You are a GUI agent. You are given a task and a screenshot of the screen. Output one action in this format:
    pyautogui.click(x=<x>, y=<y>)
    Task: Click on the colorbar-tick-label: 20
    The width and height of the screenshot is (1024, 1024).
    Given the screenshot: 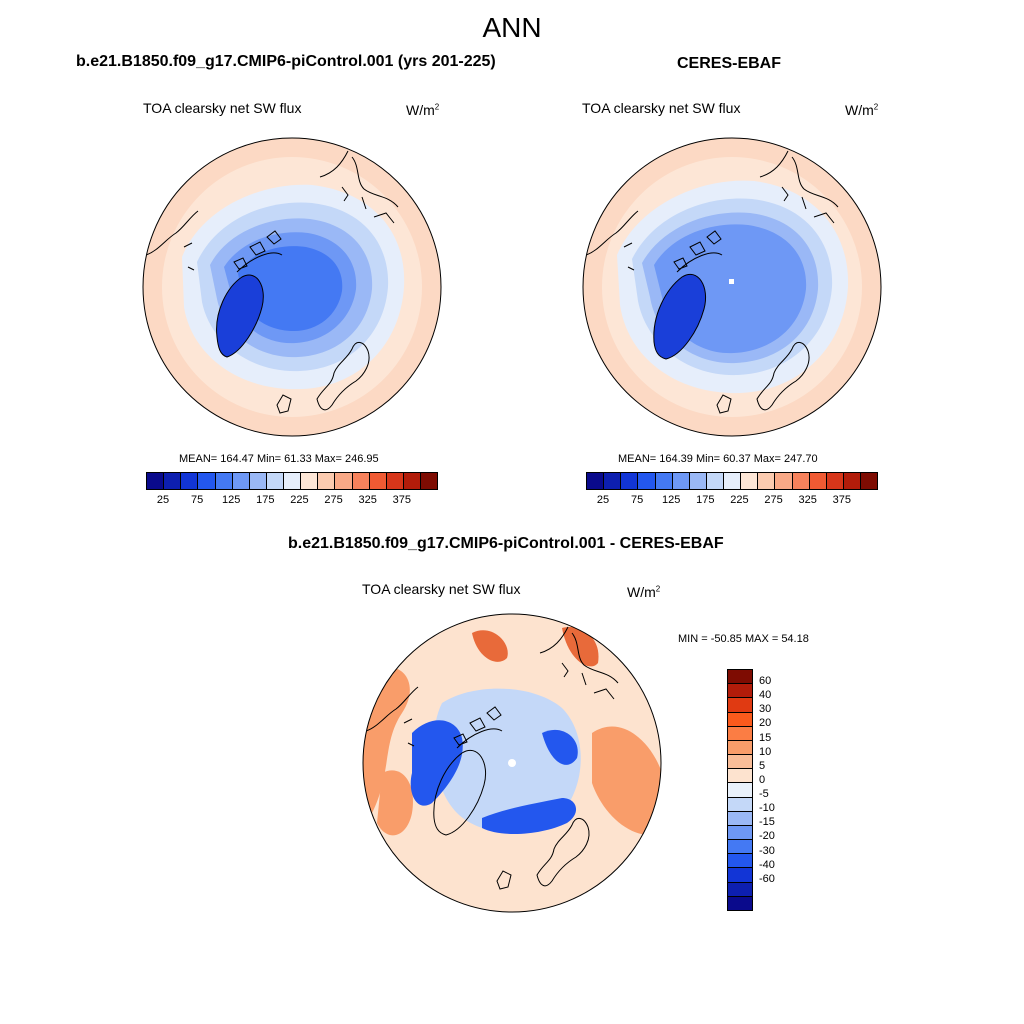 What is the action you would take?
    pyautogui.click(x=765, y=723)
    